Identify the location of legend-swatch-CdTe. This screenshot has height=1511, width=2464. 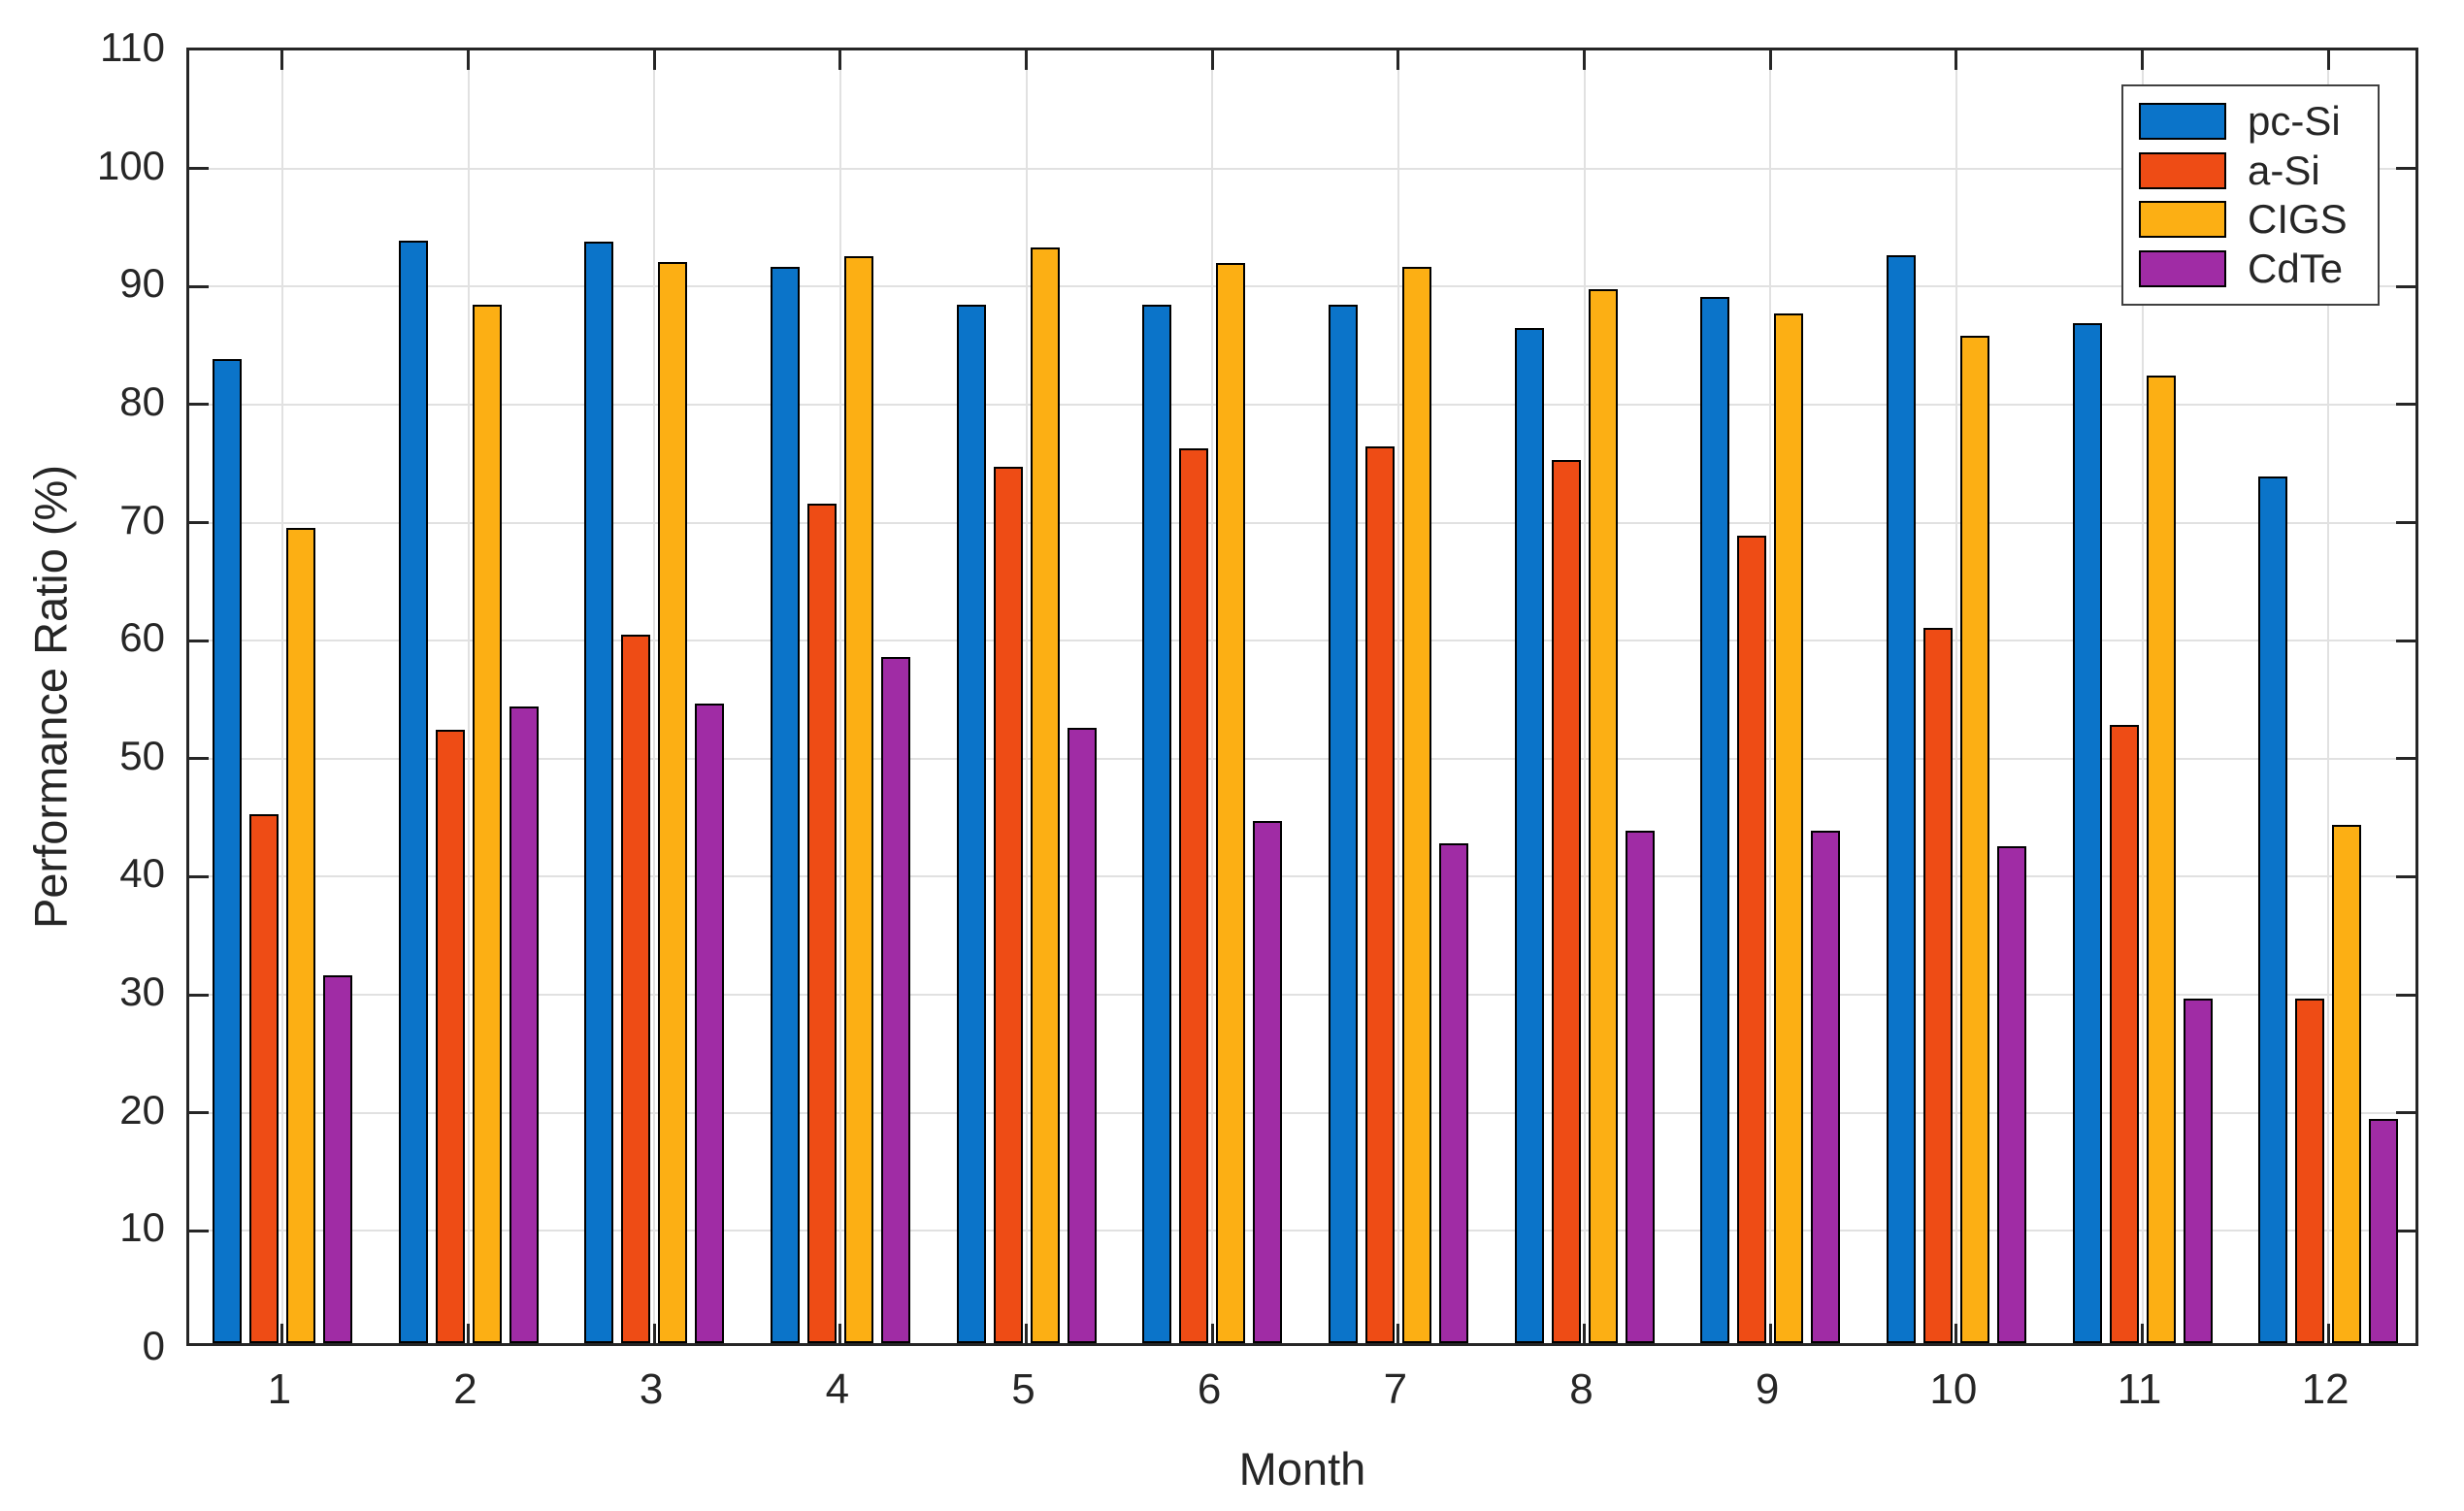
(2182, 268).